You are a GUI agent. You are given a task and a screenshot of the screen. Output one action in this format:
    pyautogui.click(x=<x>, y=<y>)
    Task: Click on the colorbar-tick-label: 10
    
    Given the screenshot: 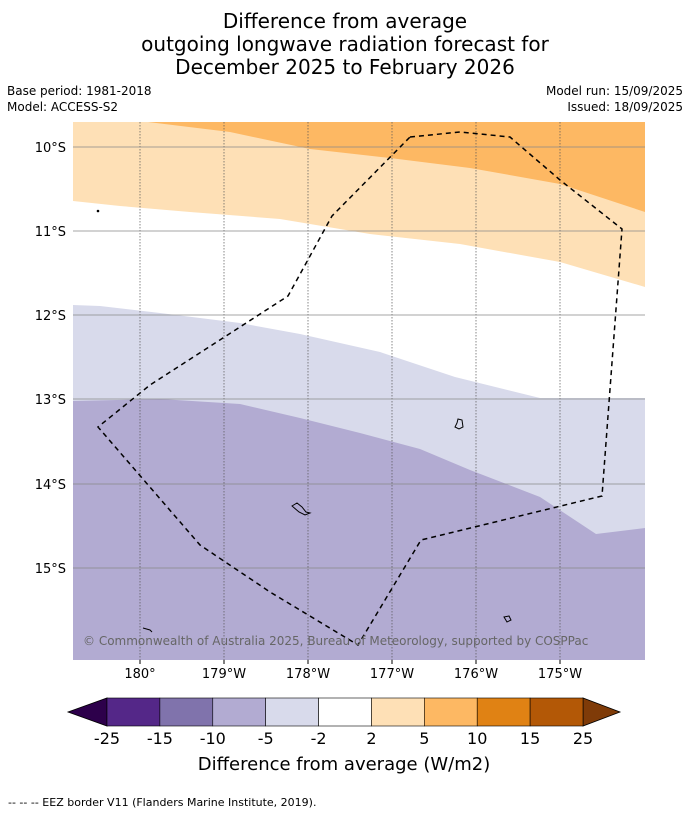 What is the action you would take?
    pyautogui.click(x=477, y=738)
    